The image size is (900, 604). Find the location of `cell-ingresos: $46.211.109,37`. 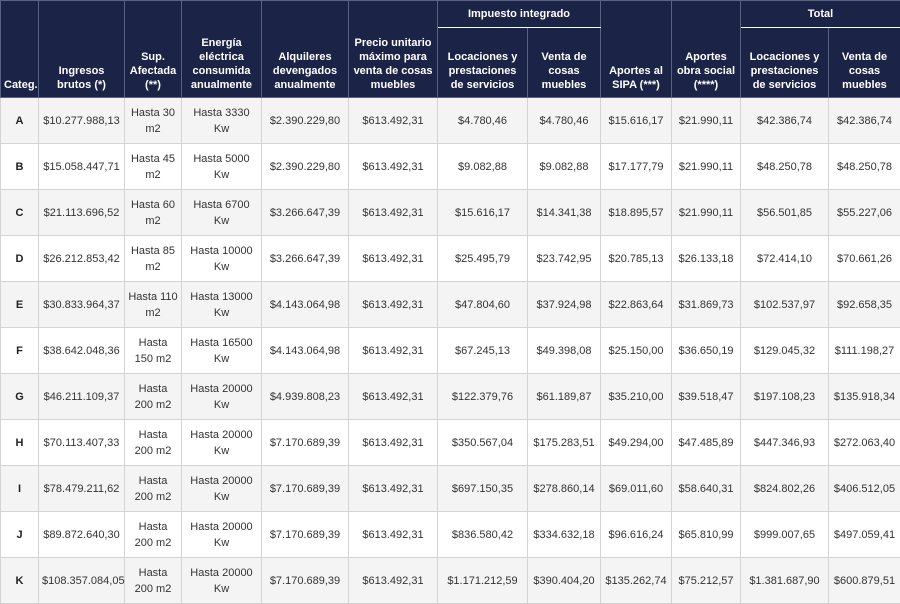

cell-ingresos: $46.211.109,37 is located at coordinates (82, 397).